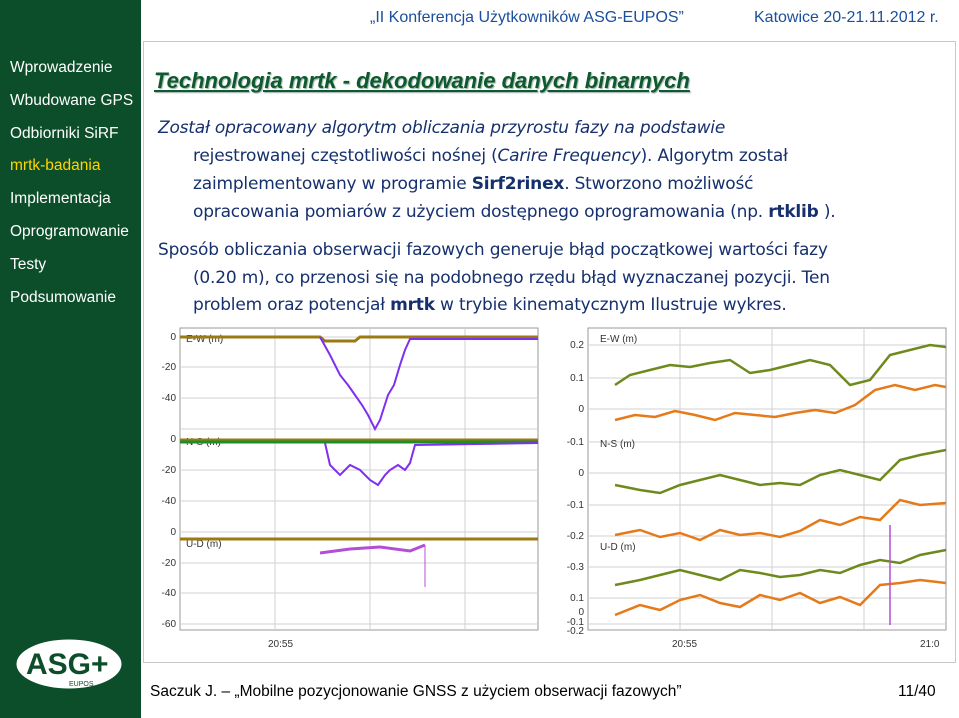  I want to click on ytick-ud-40: -40, so click(169, 593).